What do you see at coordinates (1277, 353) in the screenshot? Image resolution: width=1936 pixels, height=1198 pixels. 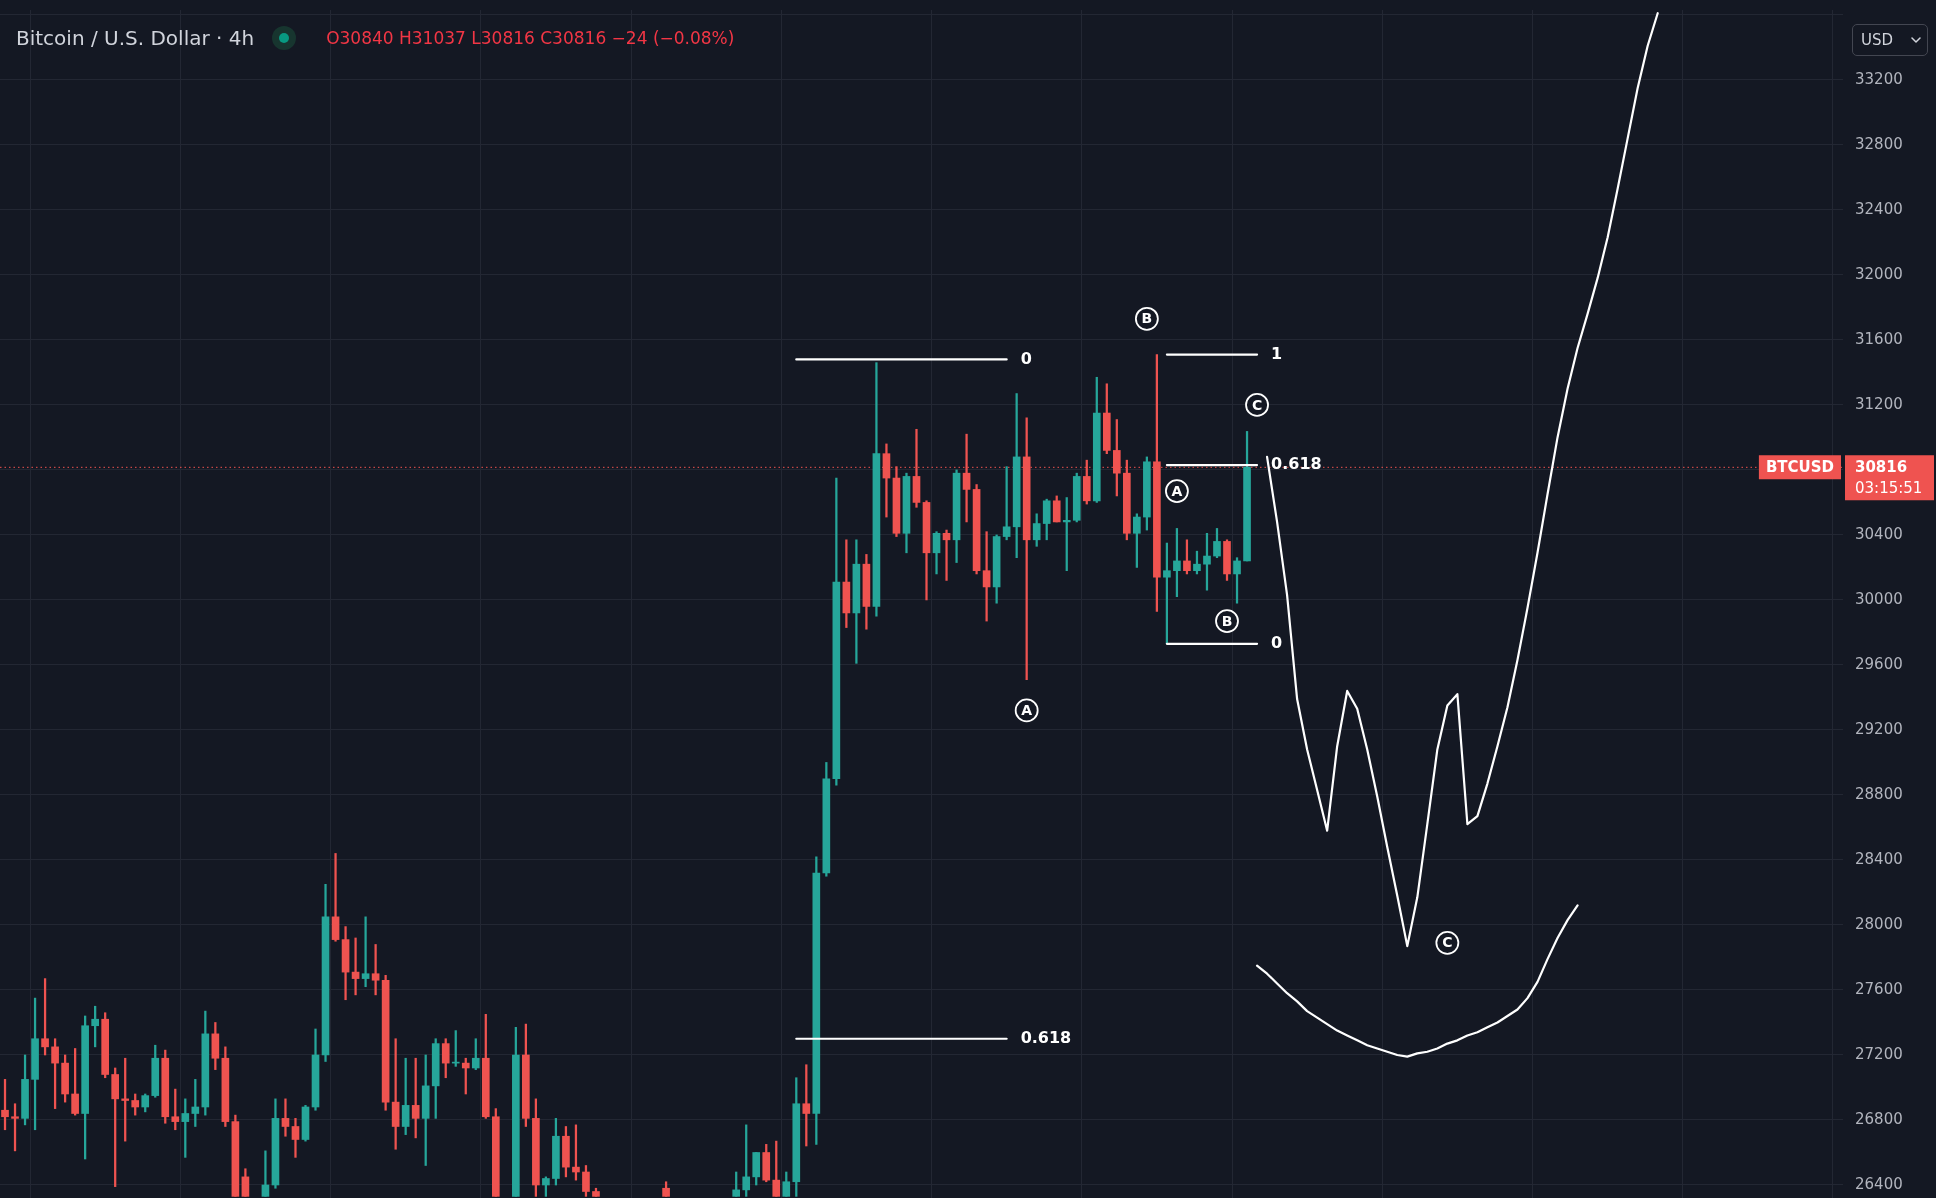 I see `series-label: 1` at bounding box center [1277, 353].